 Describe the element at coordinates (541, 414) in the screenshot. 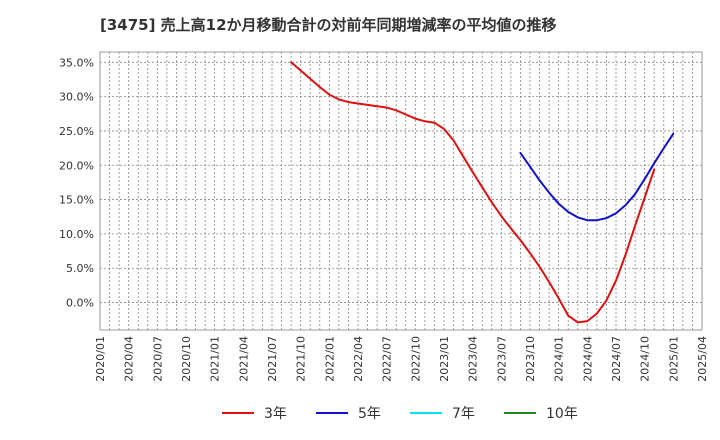

I see `legend-item: 10年` at that location.